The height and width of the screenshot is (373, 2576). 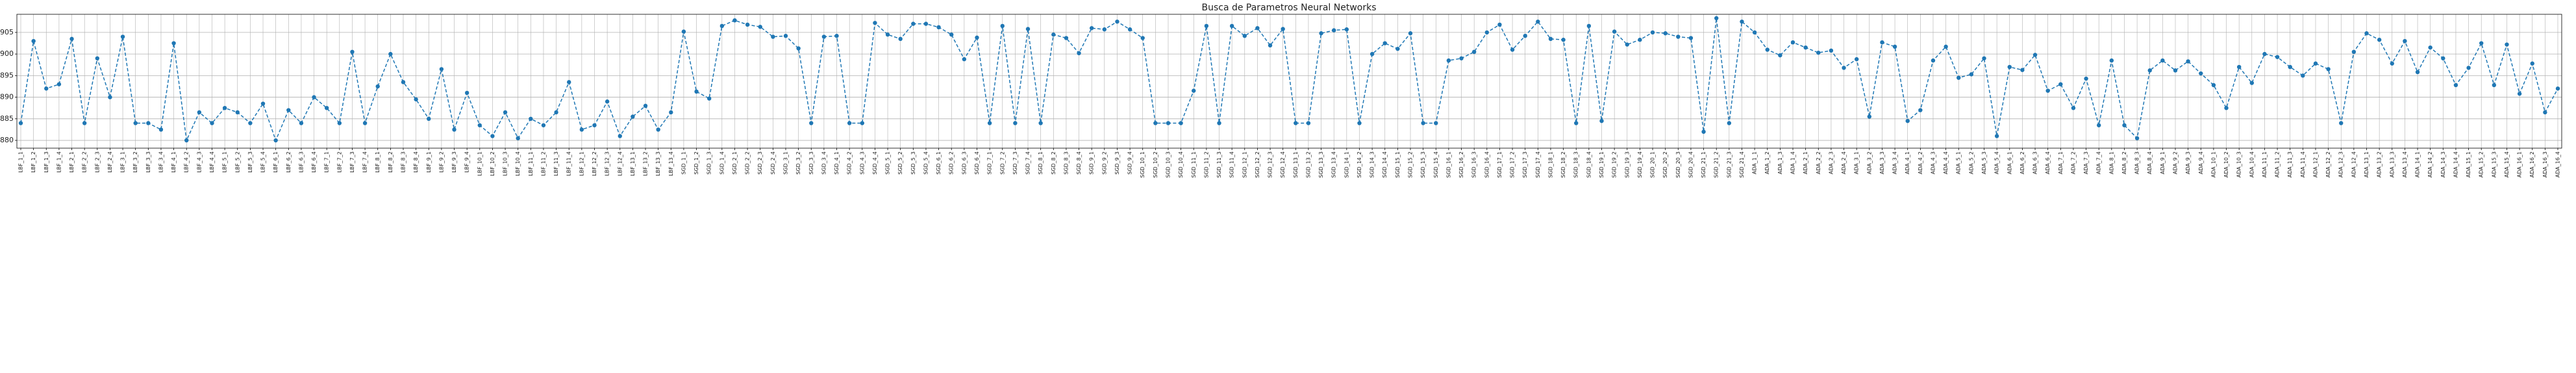 I want to click on x-tick-label: SGD_7_1, so click(x=990, y=163).